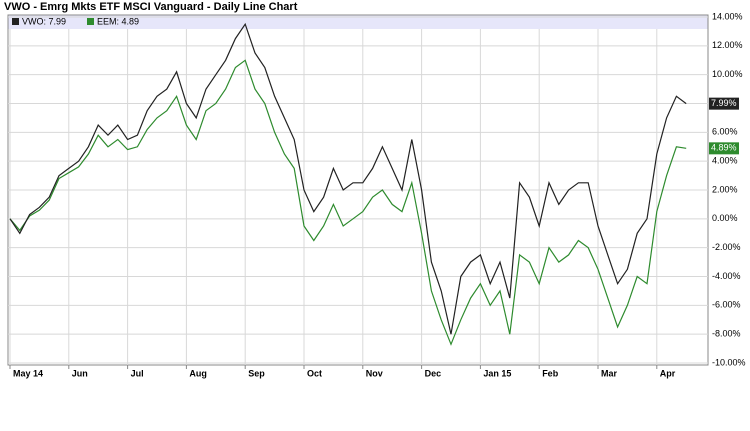  What do you see at coordinates (729, 362) in the screenshot?
I see `y-tick-label: -10.00%` at bounding box center [729, 362].